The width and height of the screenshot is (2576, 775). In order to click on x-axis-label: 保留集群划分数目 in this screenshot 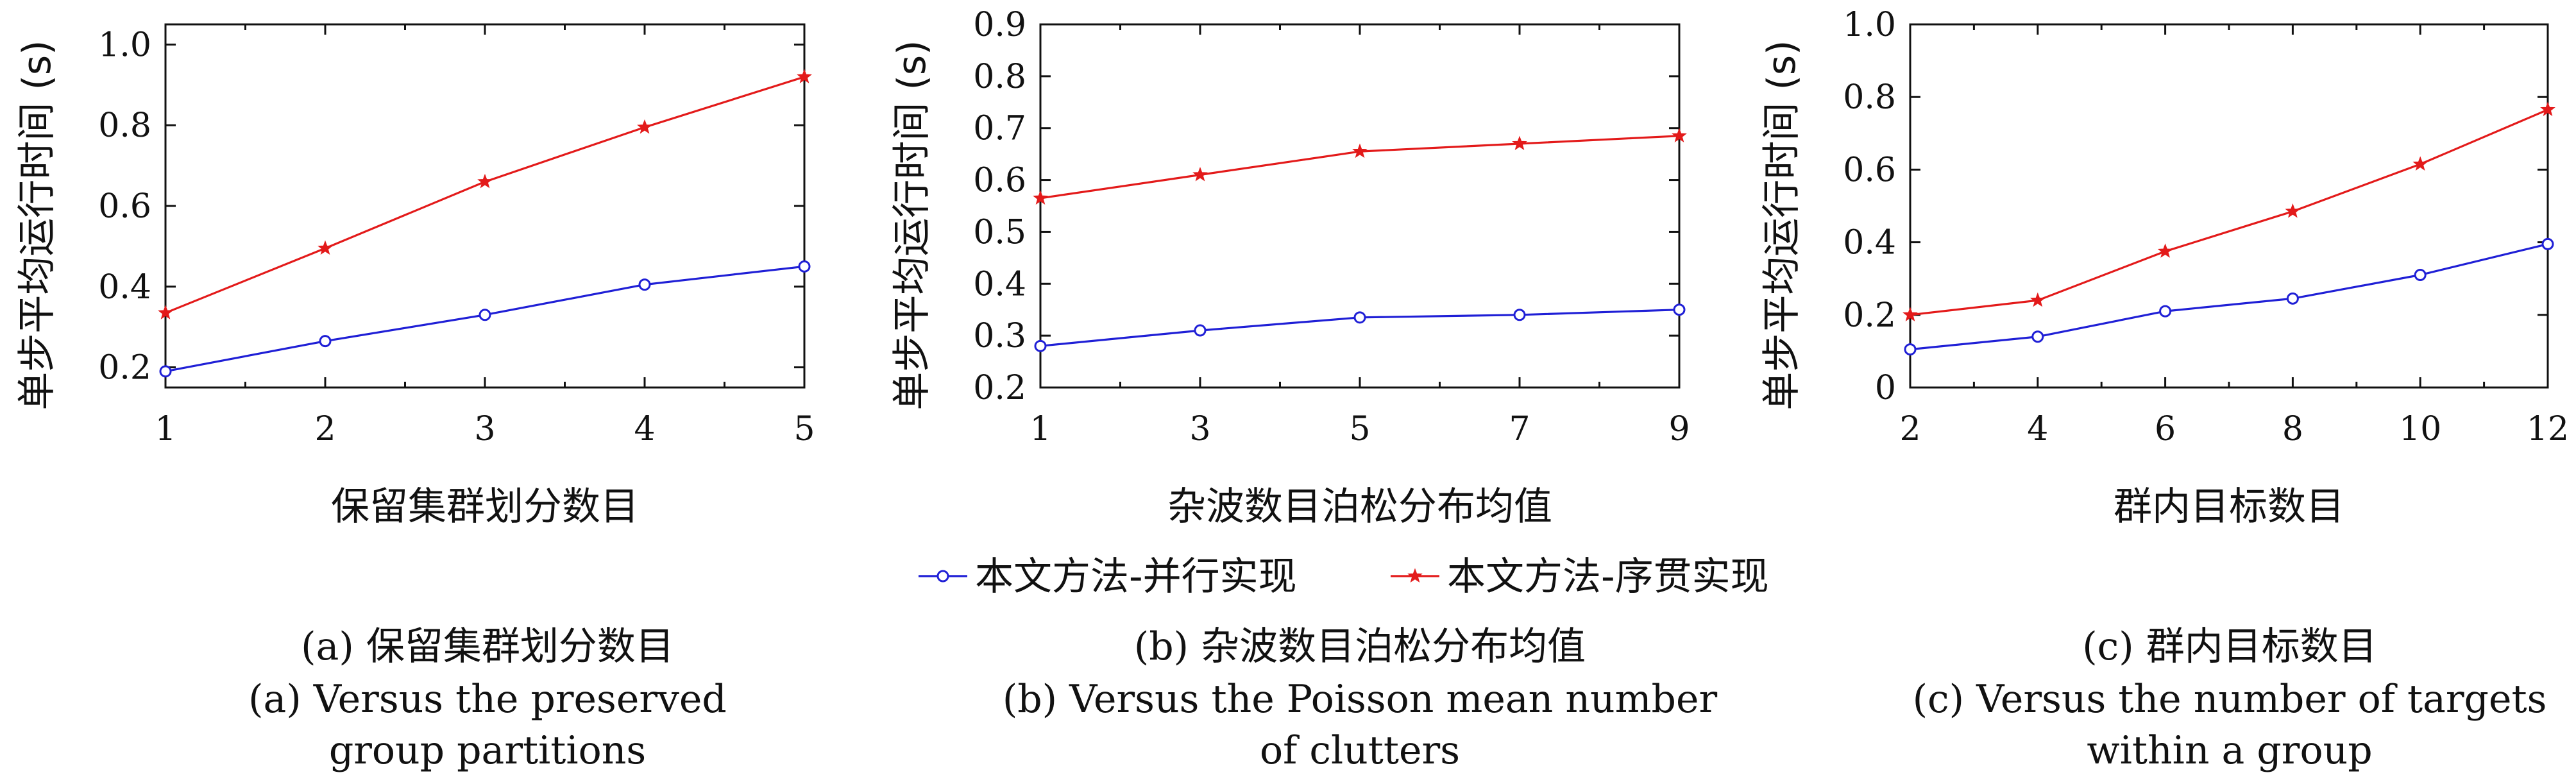, I will do `click(485, 506)`.